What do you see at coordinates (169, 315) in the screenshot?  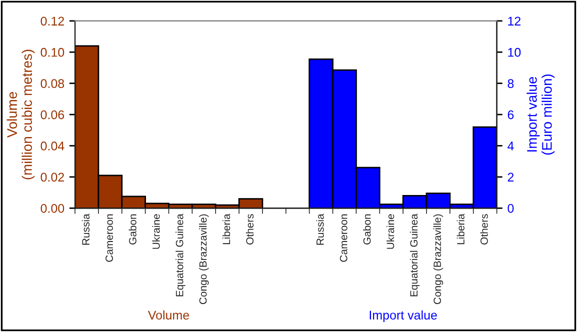 I see `text: Volume` at bounding box center [169, 315].